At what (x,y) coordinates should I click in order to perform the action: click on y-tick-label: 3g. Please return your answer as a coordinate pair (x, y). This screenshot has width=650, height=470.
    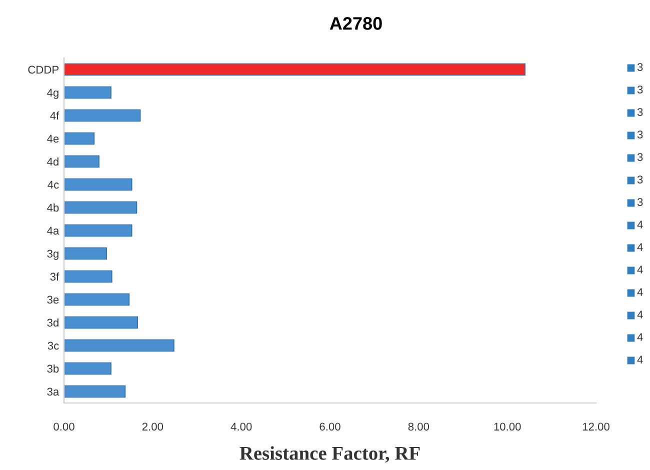
    Looking at the image, I should click on (52, 255).